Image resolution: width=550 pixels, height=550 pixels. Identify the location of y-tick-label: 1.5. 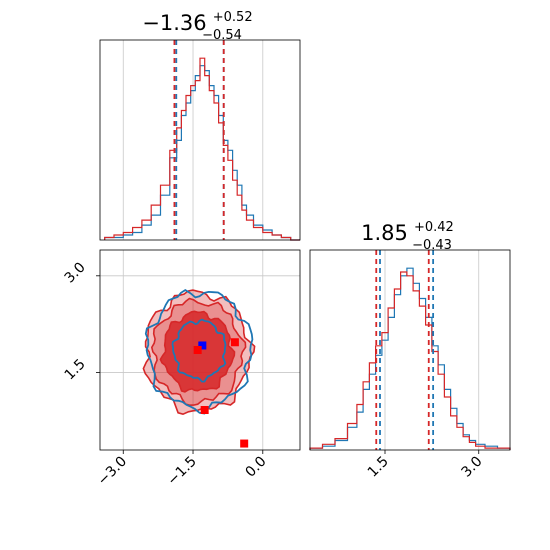
(75, 369).